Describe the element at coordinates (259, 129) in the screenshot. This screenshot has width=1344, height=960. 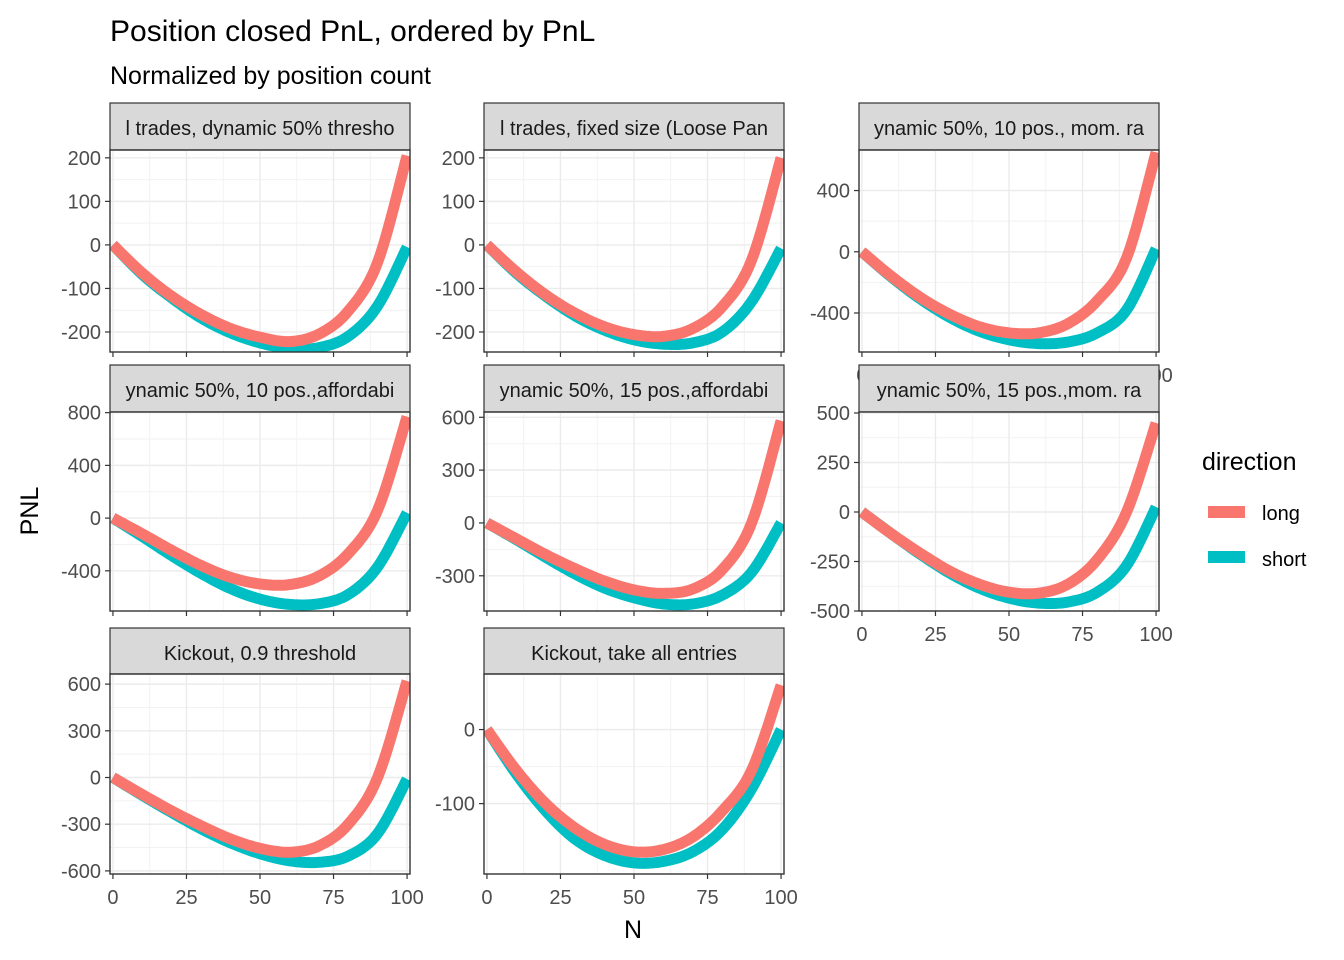
I see `facet-strip-label: l trades, dynamic 50% thresho` at that location.